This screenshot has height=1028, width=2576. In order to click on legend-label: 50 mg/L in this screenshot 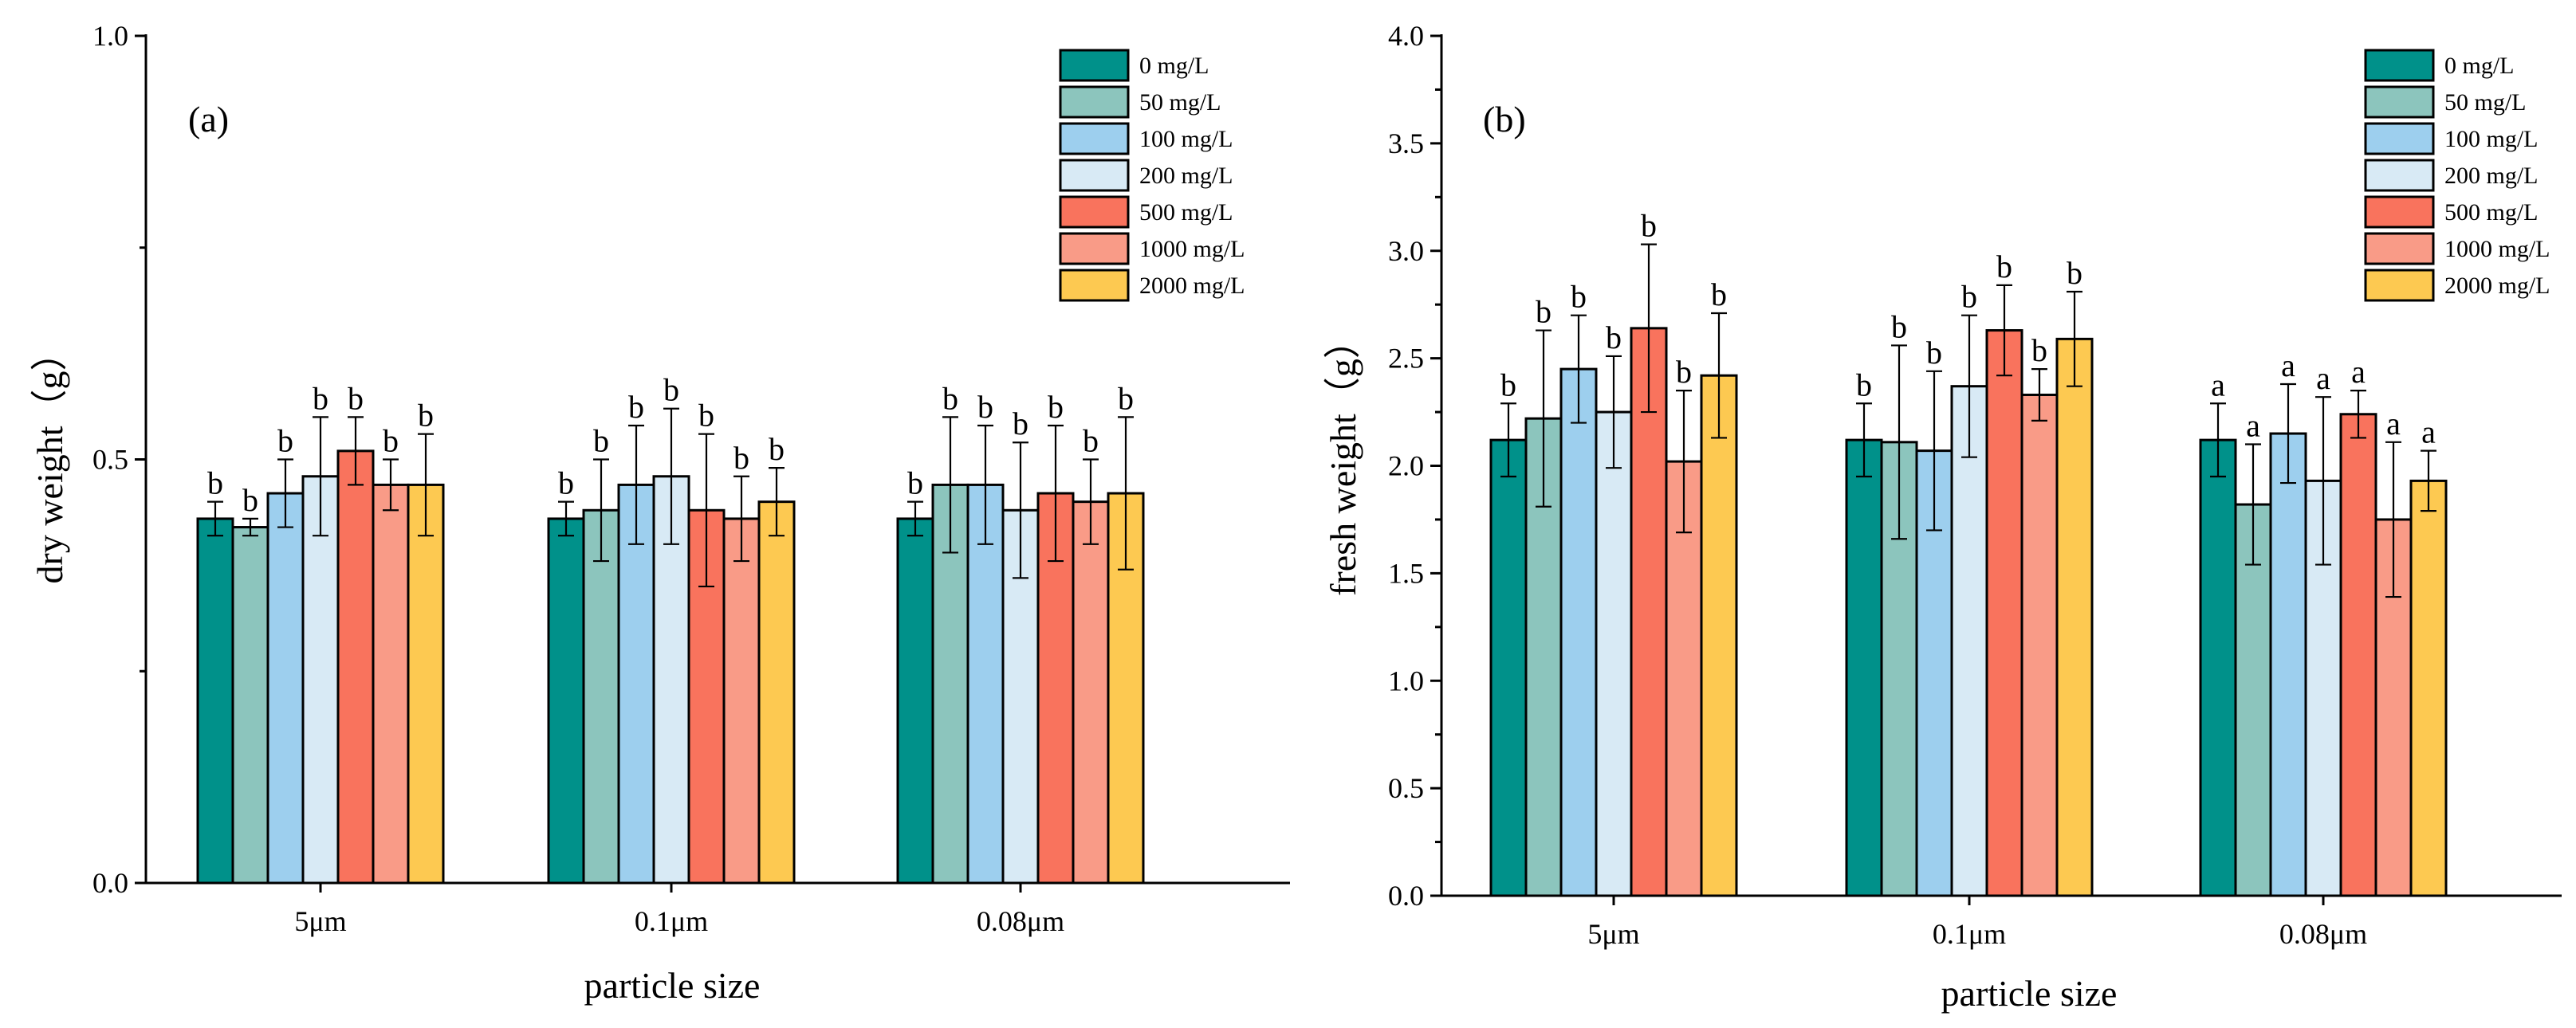, I will do `click(2485, 102)`.